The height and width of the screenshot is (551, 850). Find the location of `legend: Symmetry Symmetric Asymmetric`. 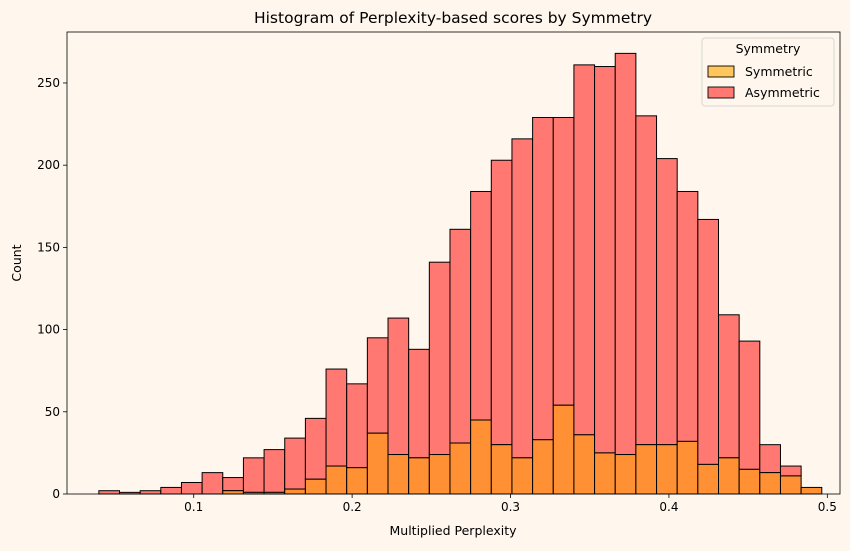

legend: Symmetry Symmetric Asymmetric is located at coordinates (768, 72).